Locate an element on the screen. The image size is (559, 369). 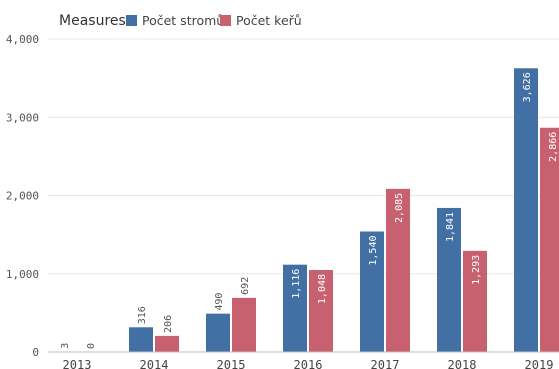
y-tick-label-0: 0 is located at coordinates (35, 352).